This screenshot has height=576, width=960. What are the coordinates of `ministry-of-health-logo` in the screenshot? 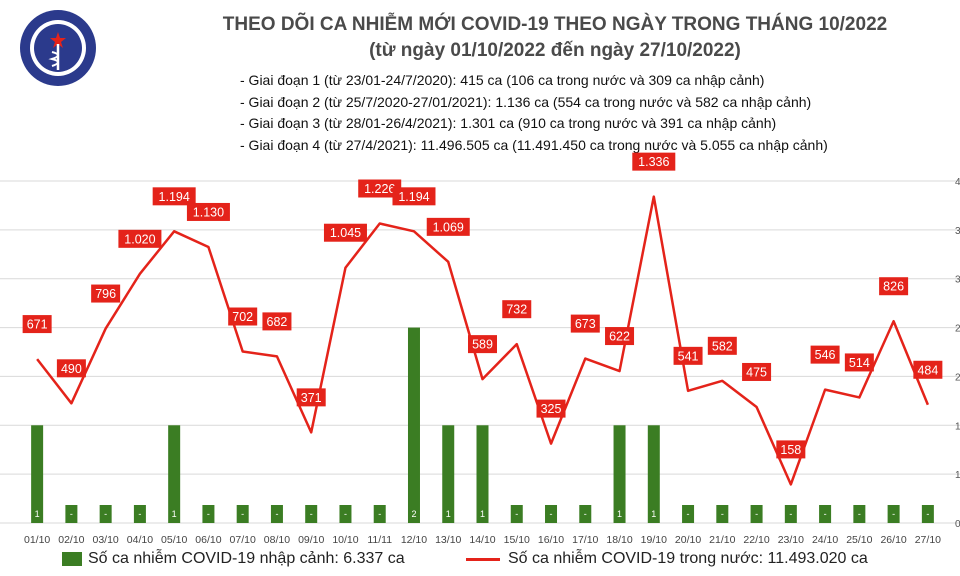 It's located at (58, 48).